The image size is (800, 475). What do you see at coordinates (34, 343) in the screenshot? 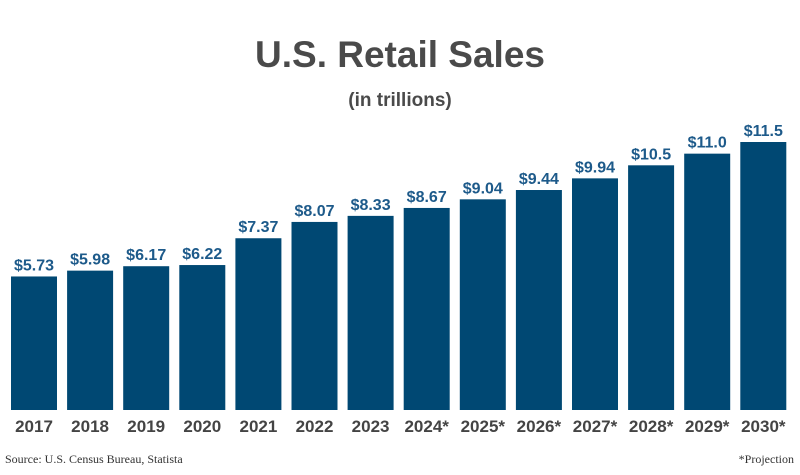
I see `bar-2017` at bounding box center [34, 343].